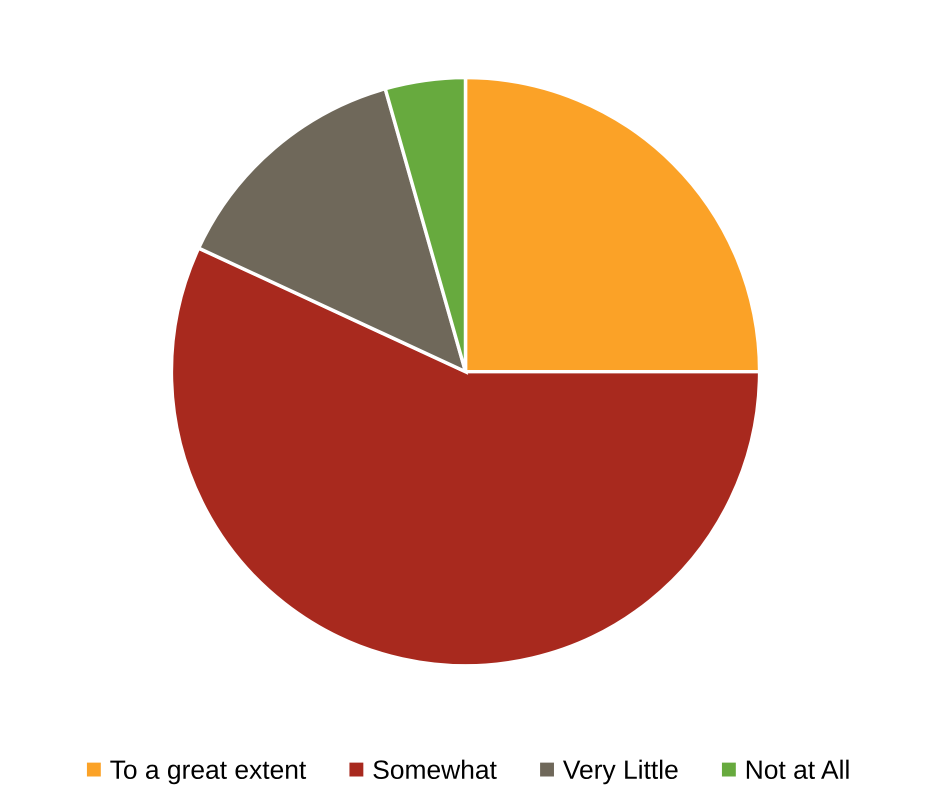 The width and height of the screenshot is (931, 808). Describe the element at coordinates (797, 770) in the screenshot. I see `legend-label: Not at All` at that location.